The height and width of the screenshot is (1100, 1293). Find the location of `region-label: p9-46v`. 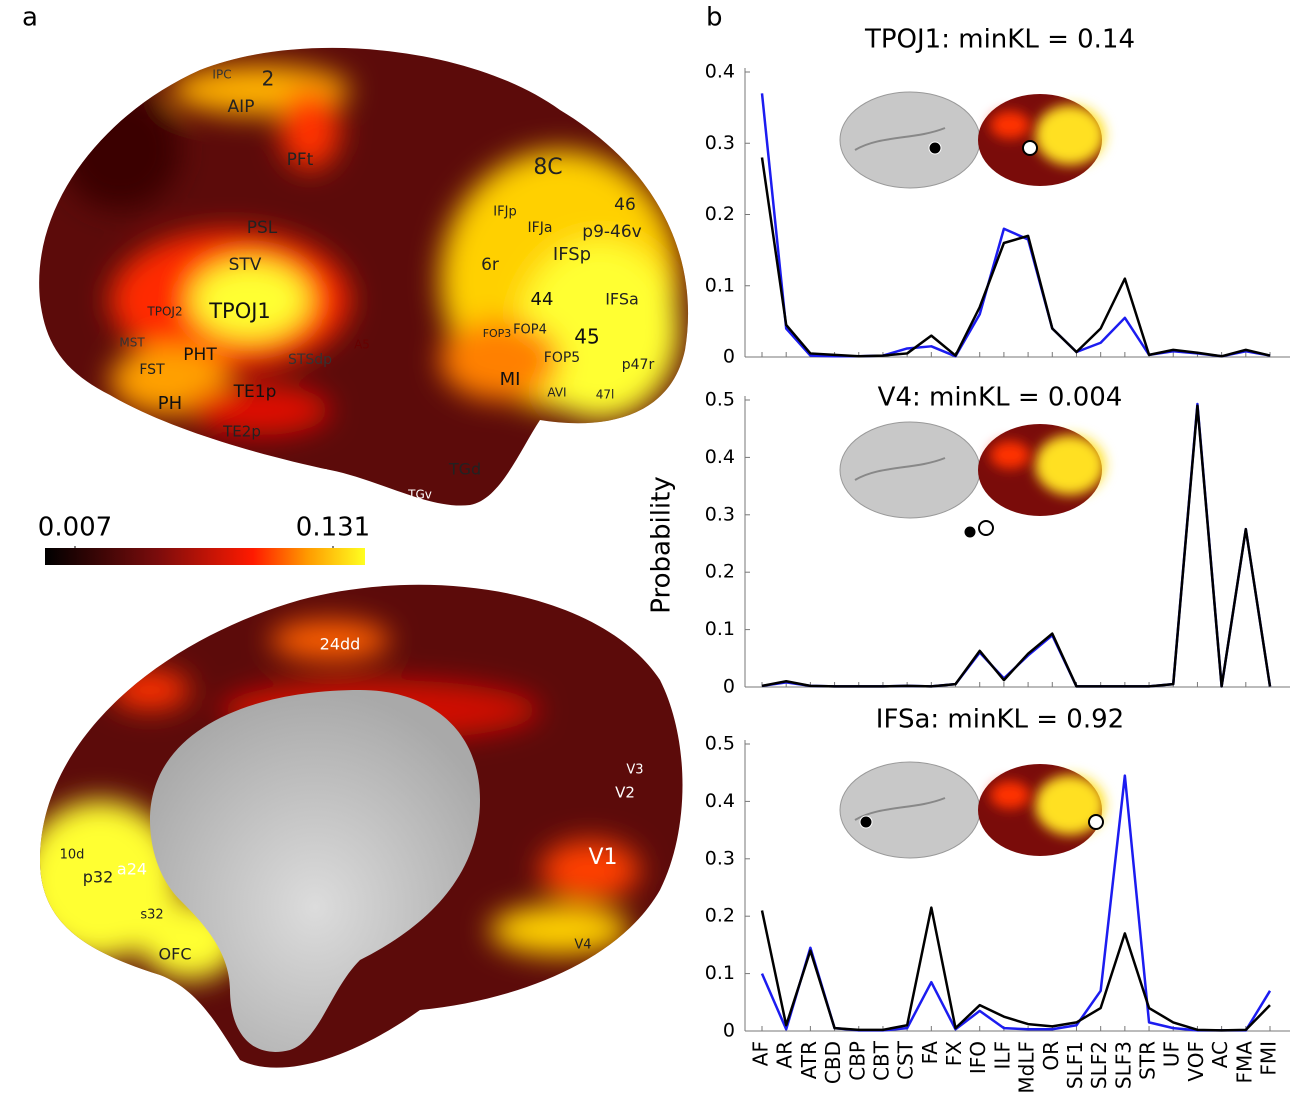

region-label: p9-46v is located at coordinates (611, 232).